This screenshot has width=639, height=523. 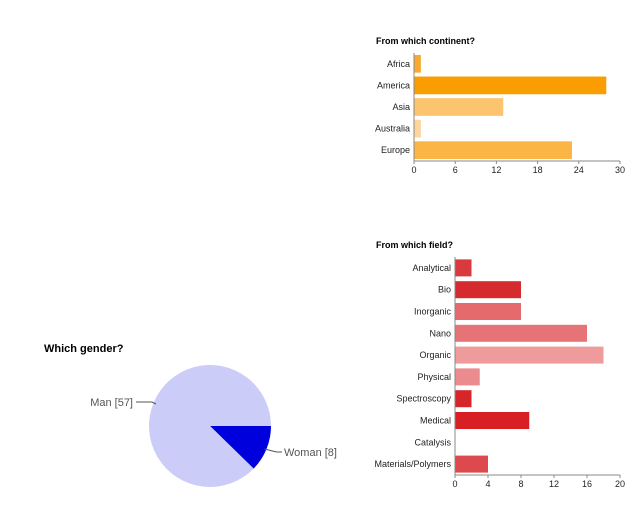 I want to click on pie-slice-label: Woman [8], so click(x=310, y=453).